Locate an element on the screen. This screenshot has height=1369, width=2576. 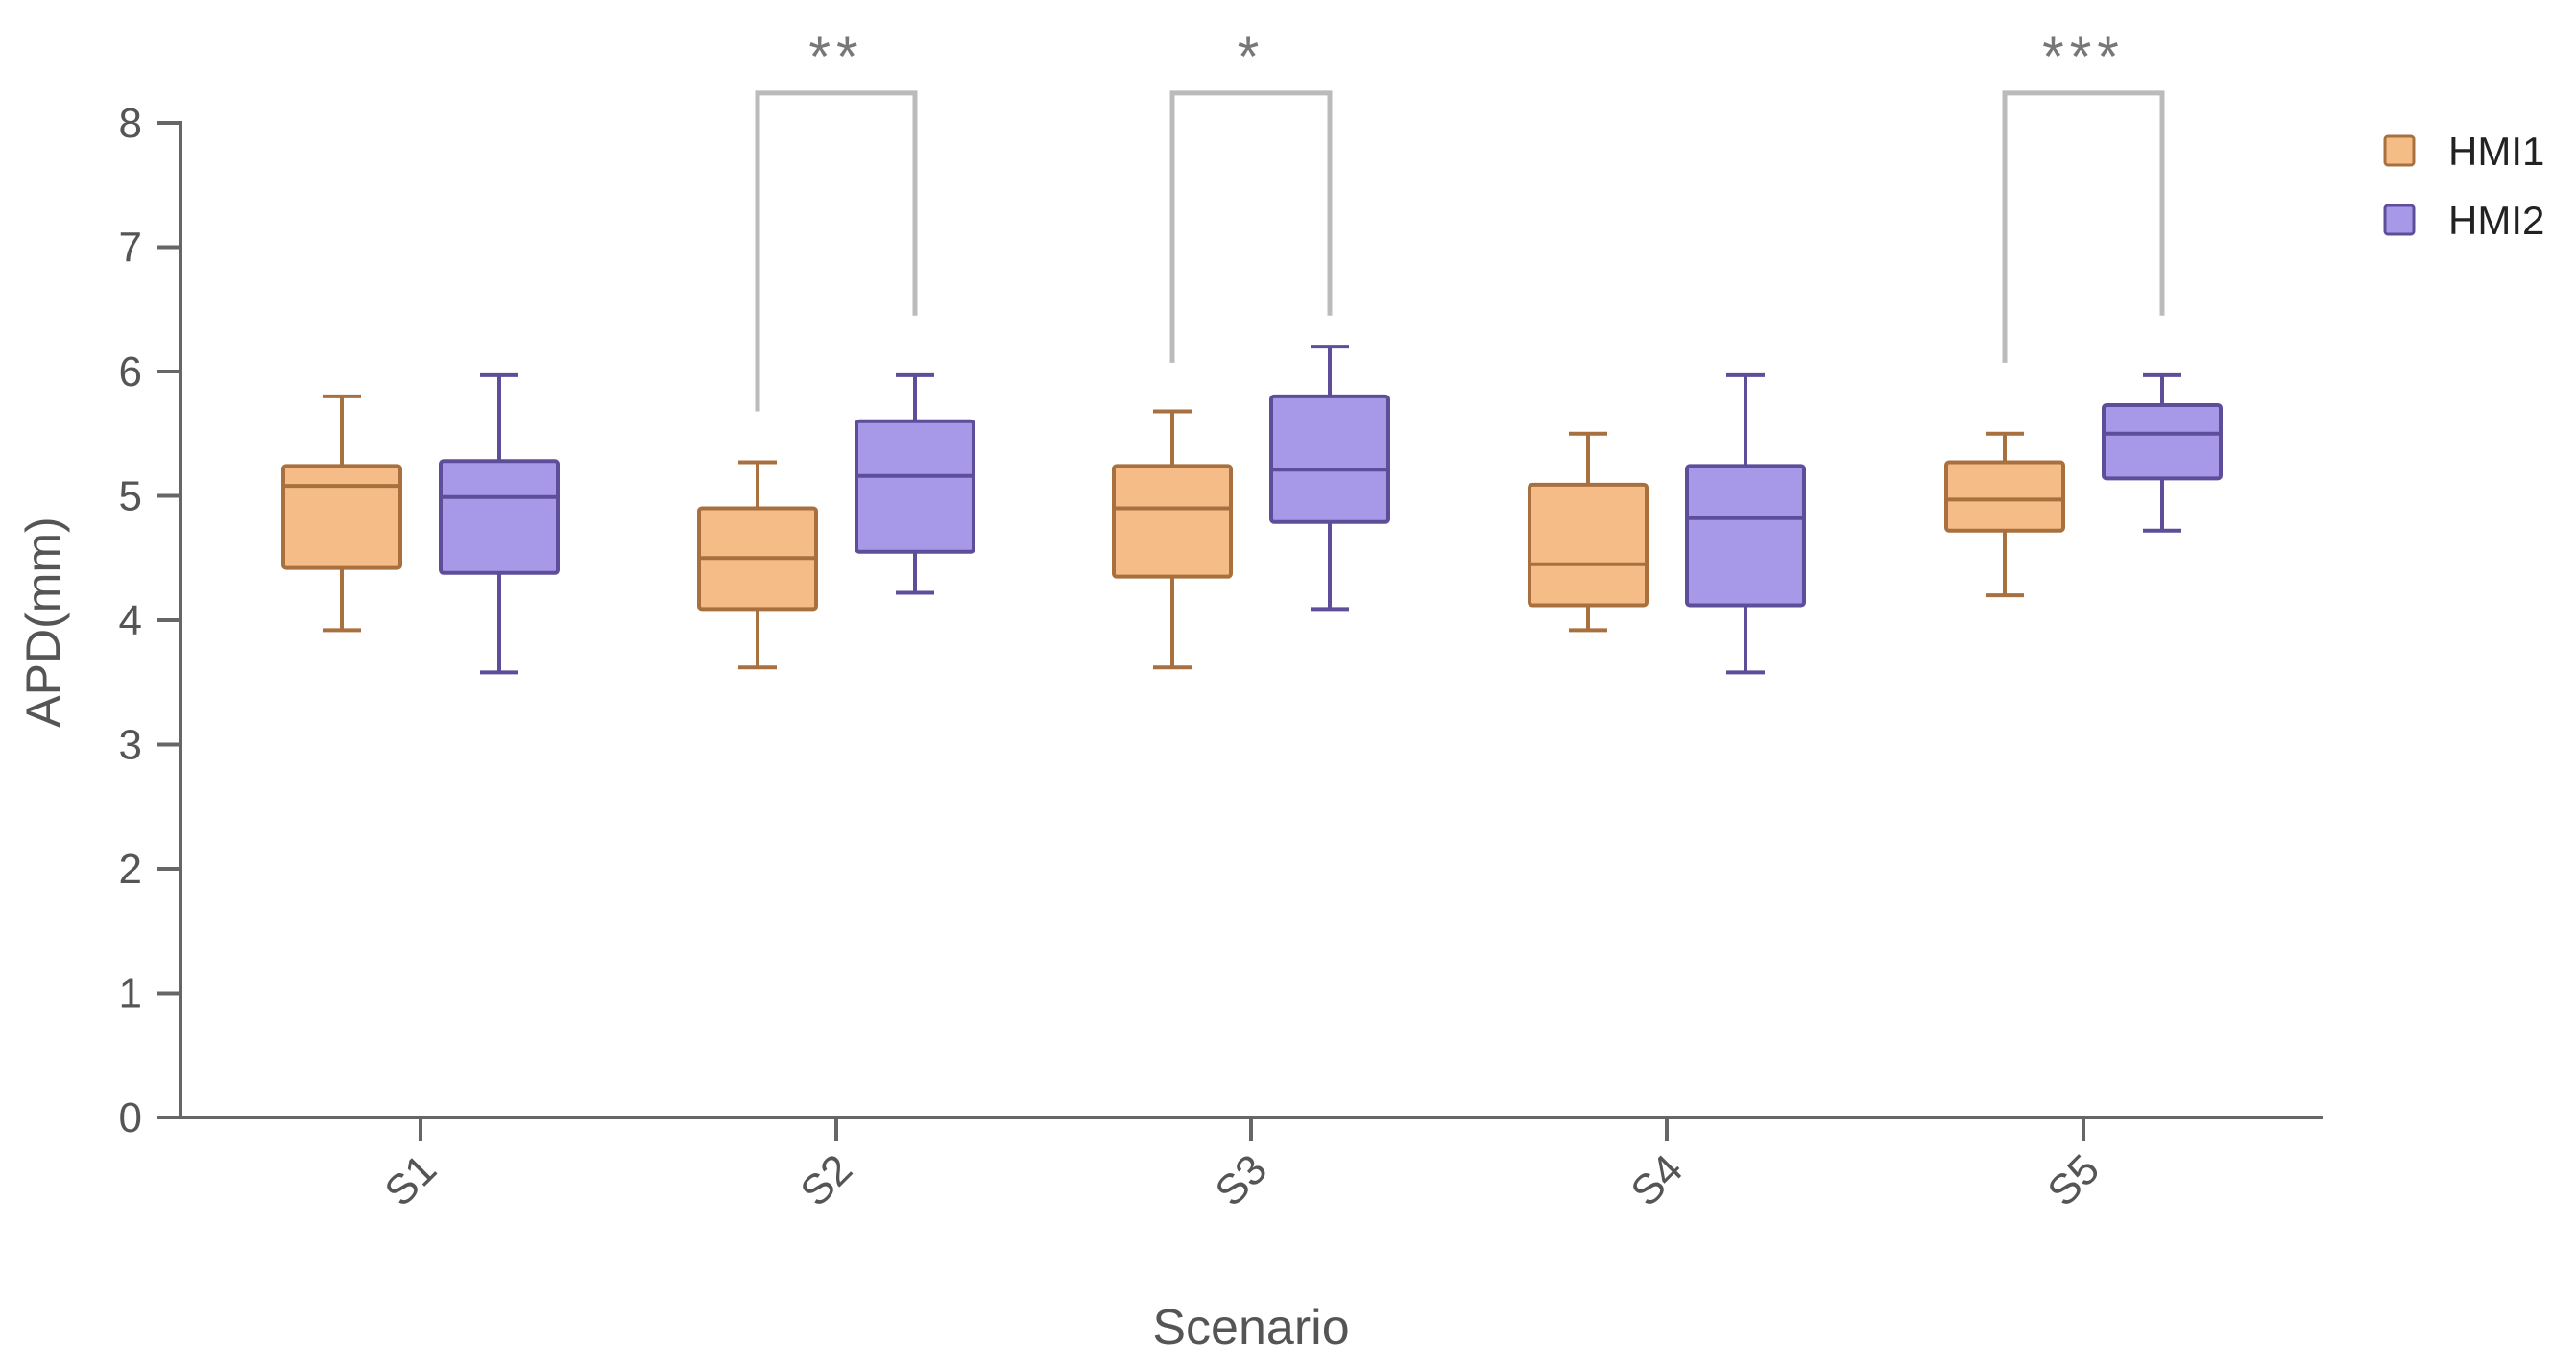
y-tick-label: 4 is located at coordinates (130, 620).